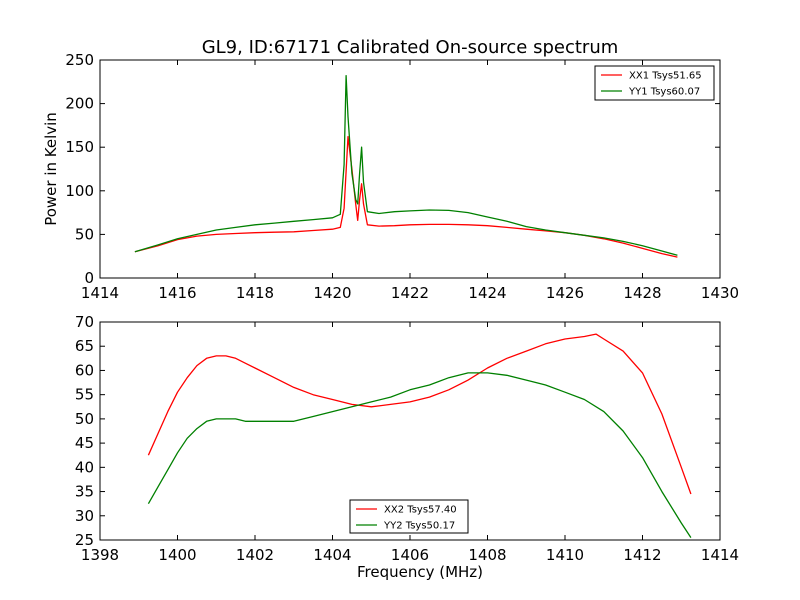  Describe the element at coordinates (487, 555) in the screenshot. I see `x-tick-label-1-5: 1408` at that location.